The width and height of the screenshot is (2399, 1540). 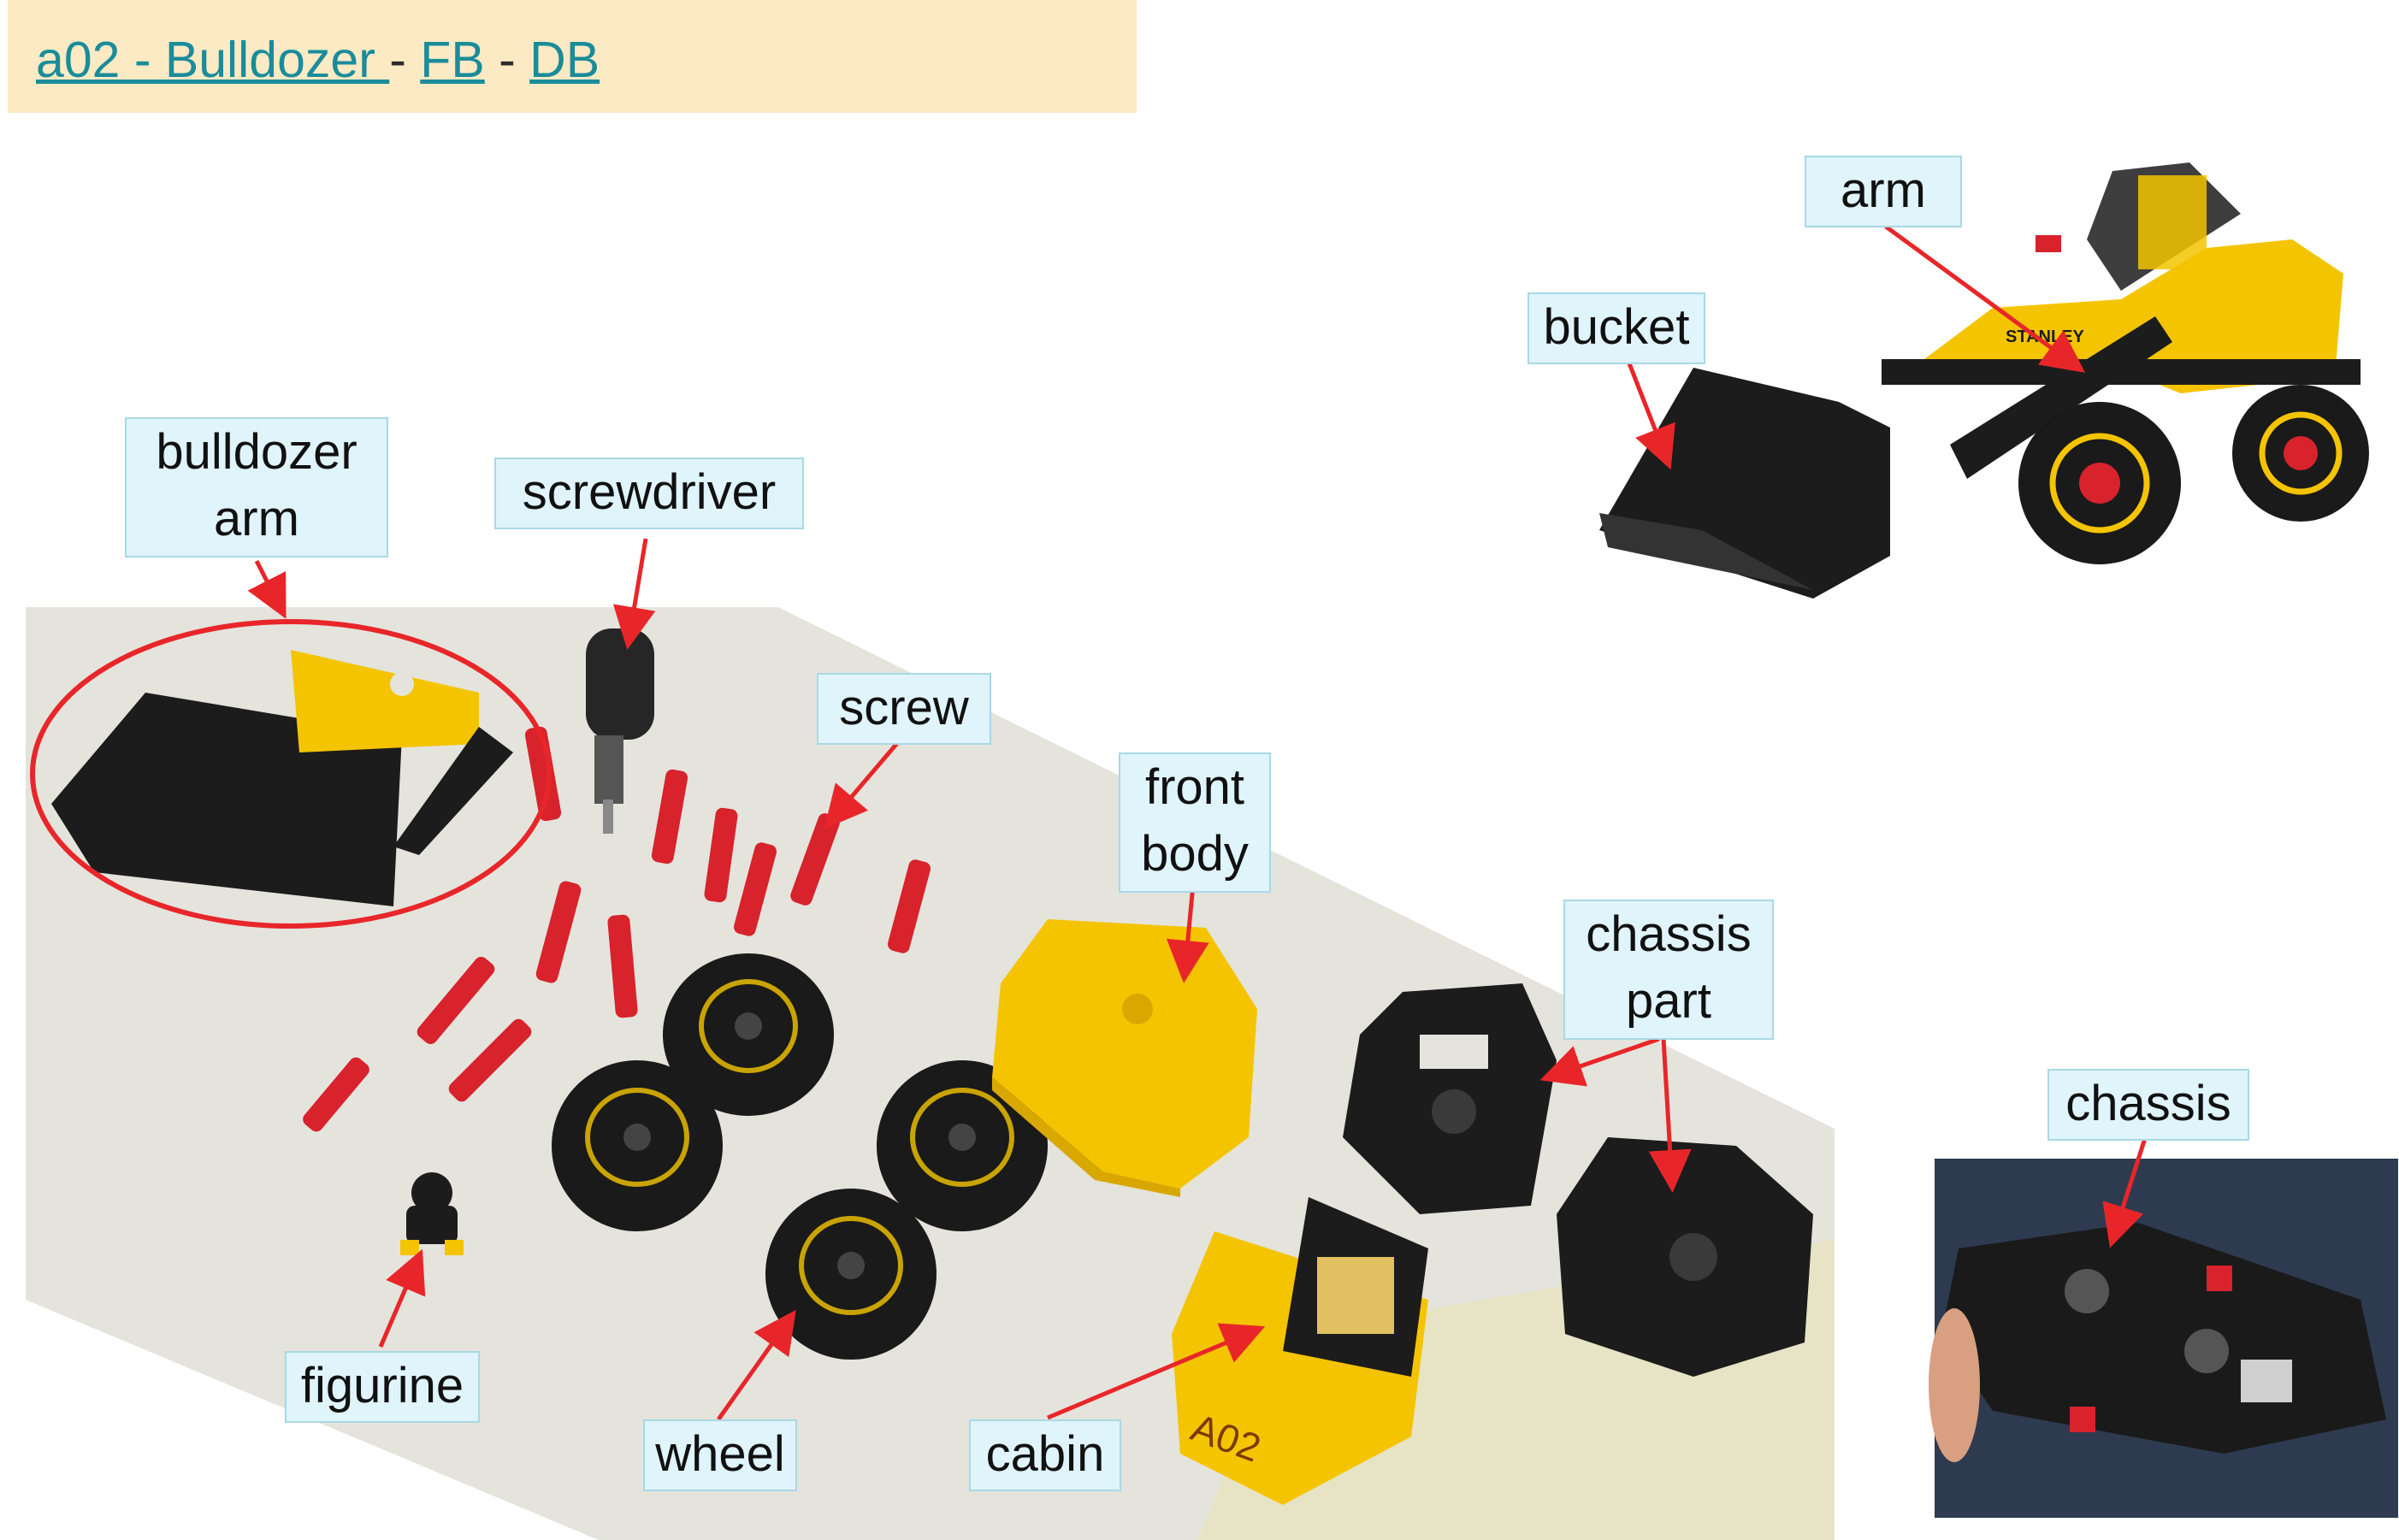 I want to click on header-bar, so click(x=572, y=57).